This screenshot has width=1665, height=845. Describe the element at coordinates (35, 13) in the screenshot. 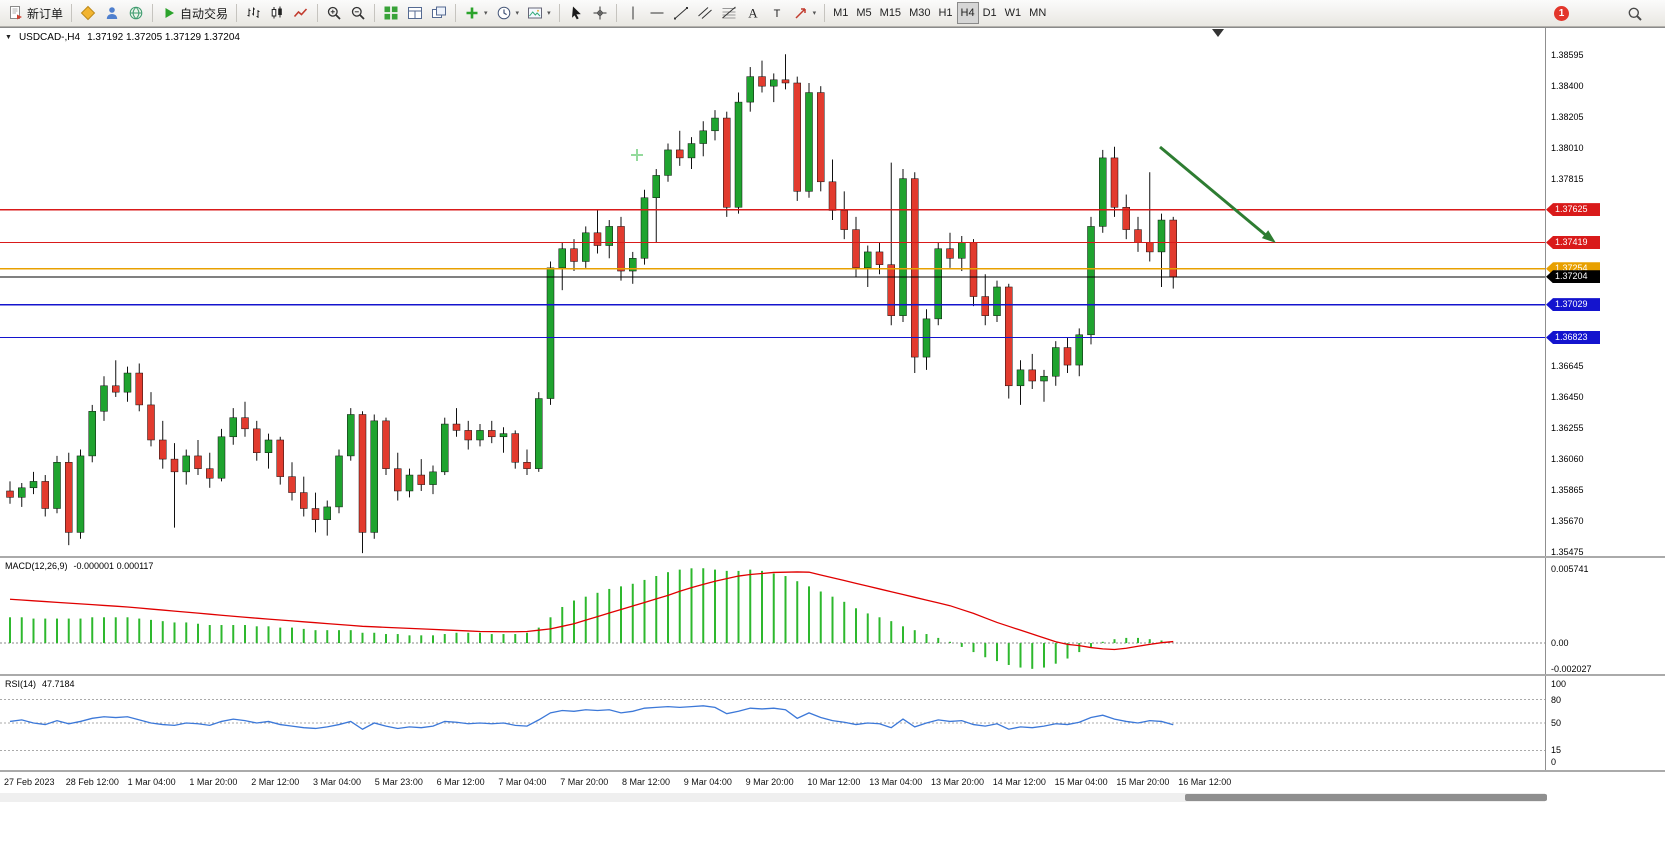

I see `new-order-button: 新订单` at that location.